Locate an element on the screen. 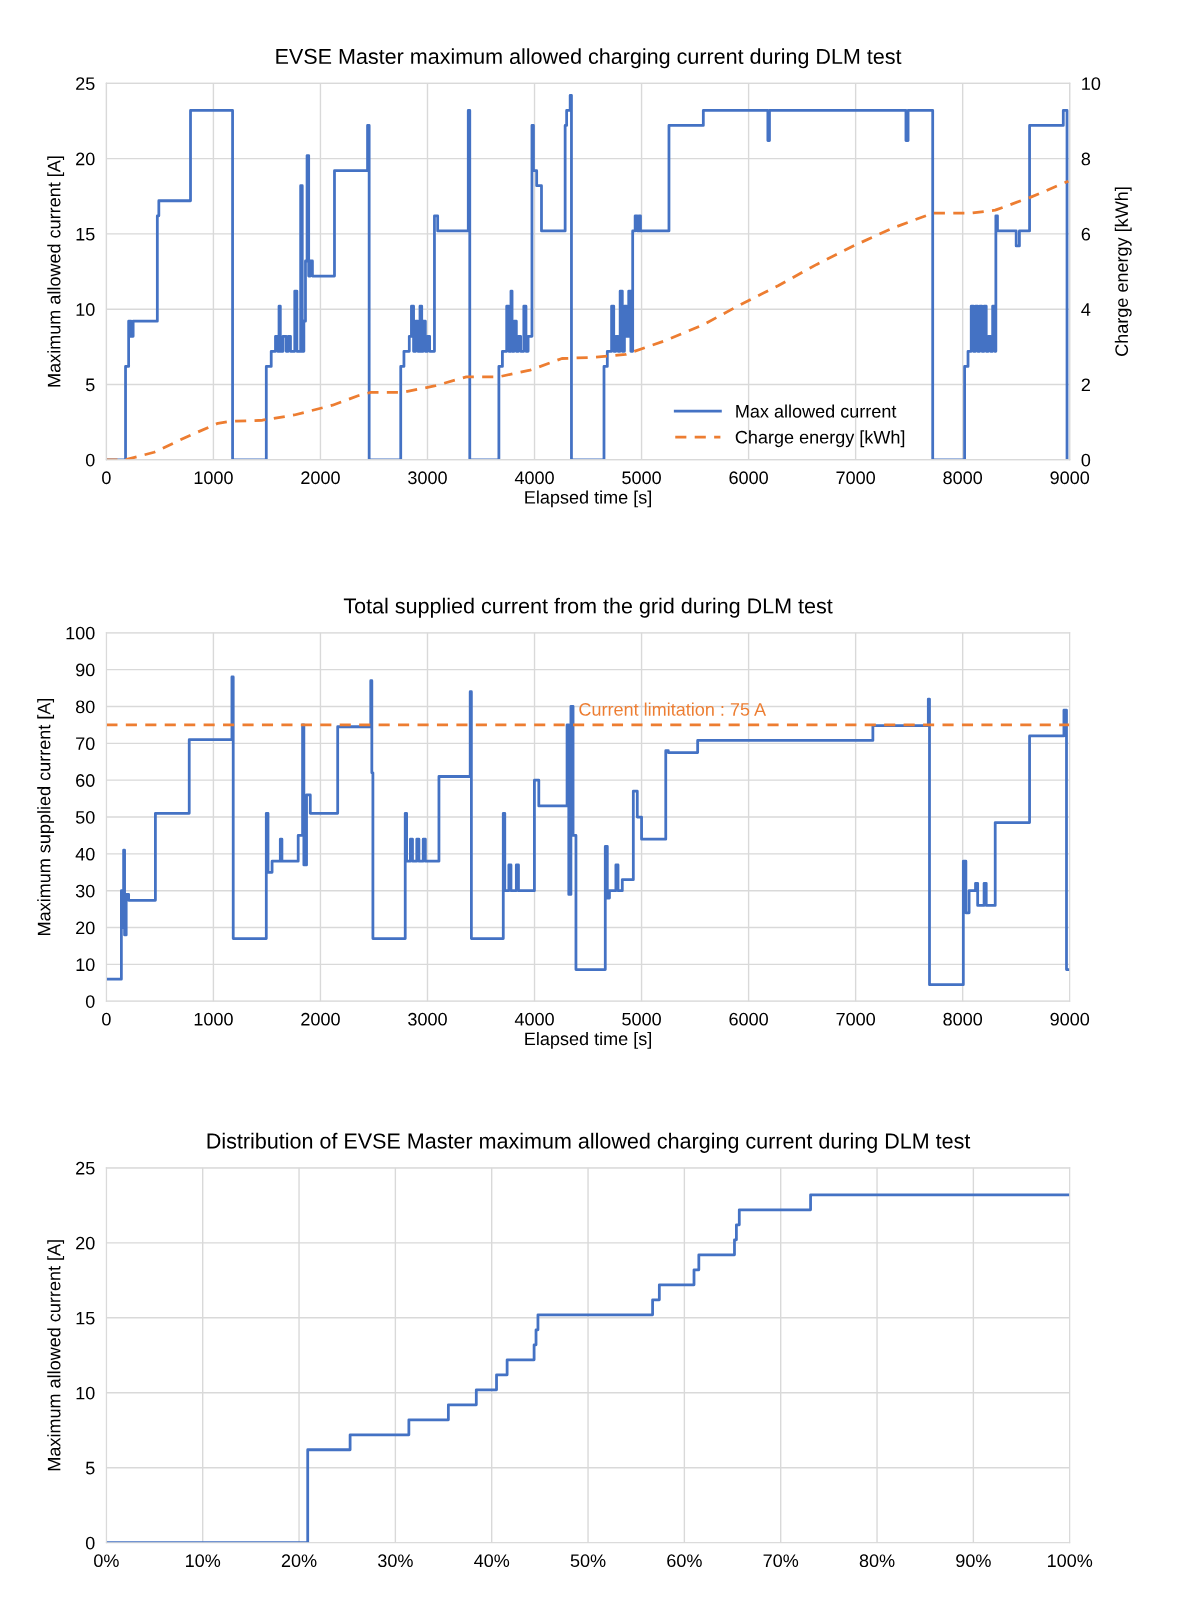 The height and width of the screenshot is (1602, 1182). x-tick-label: 10% is located at coordinates (203, 1561).